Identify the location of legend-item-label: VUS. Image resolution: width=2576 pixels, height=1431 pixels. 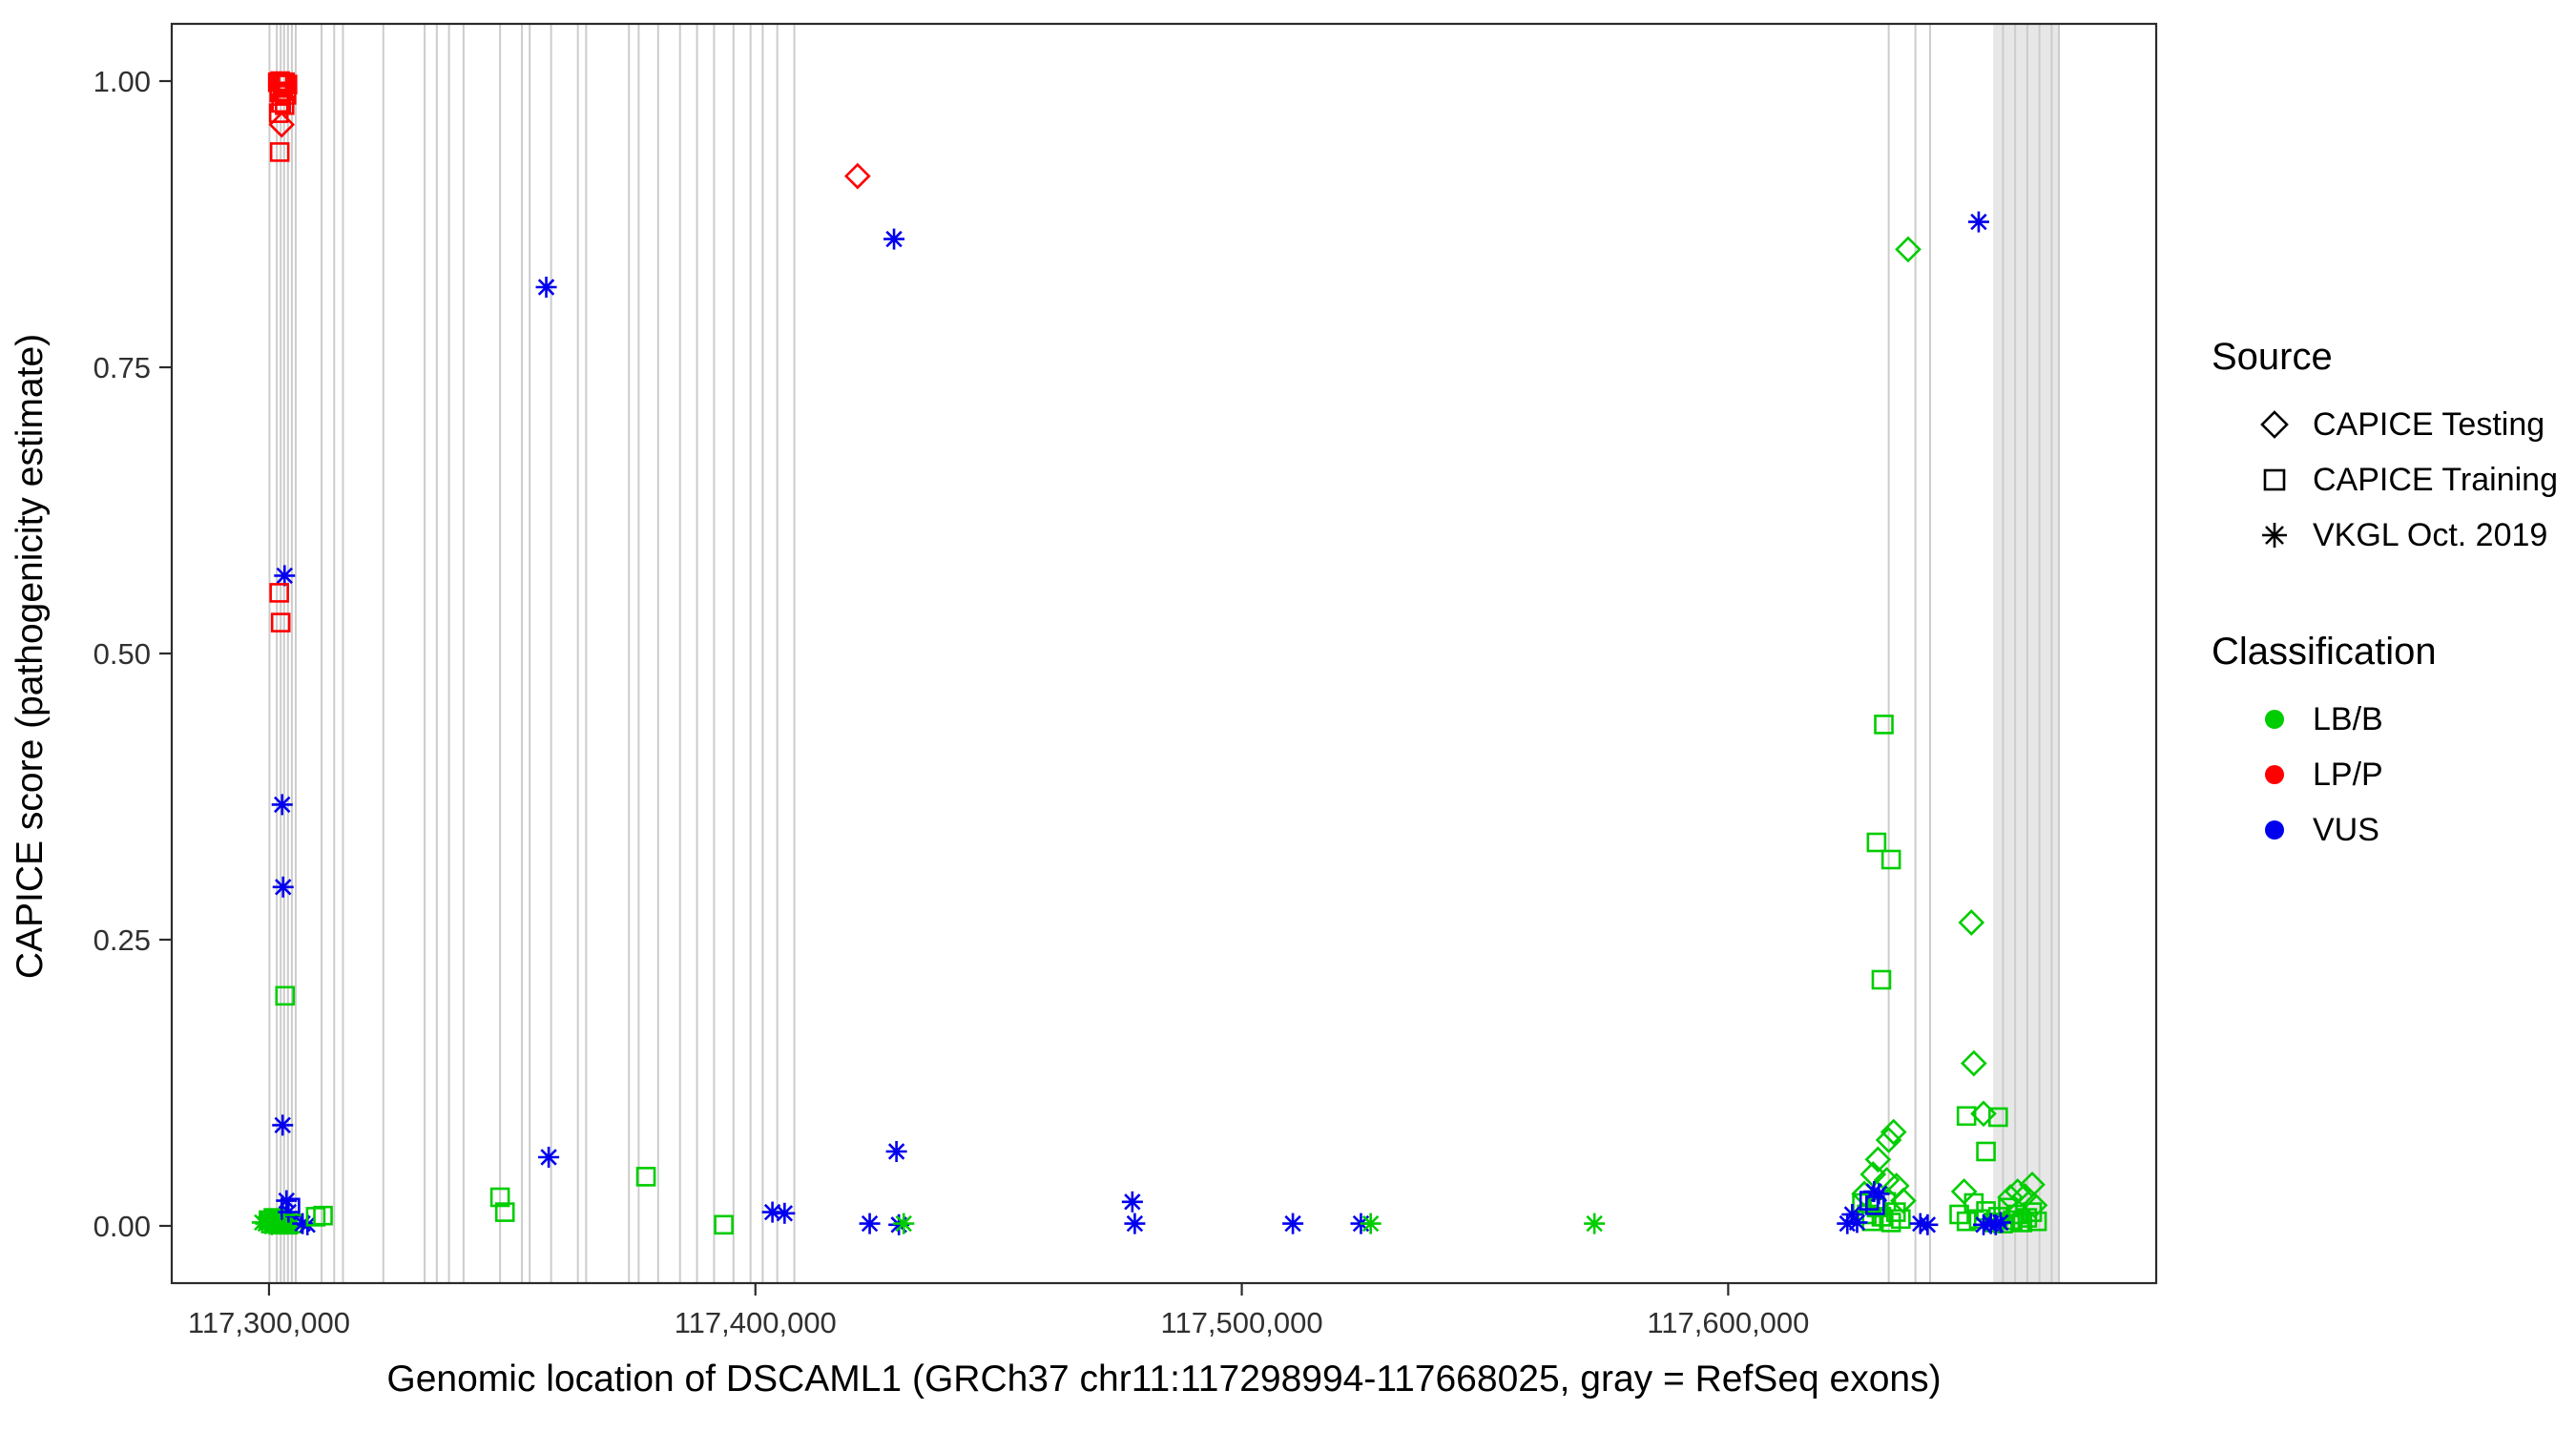
(2346, 829).